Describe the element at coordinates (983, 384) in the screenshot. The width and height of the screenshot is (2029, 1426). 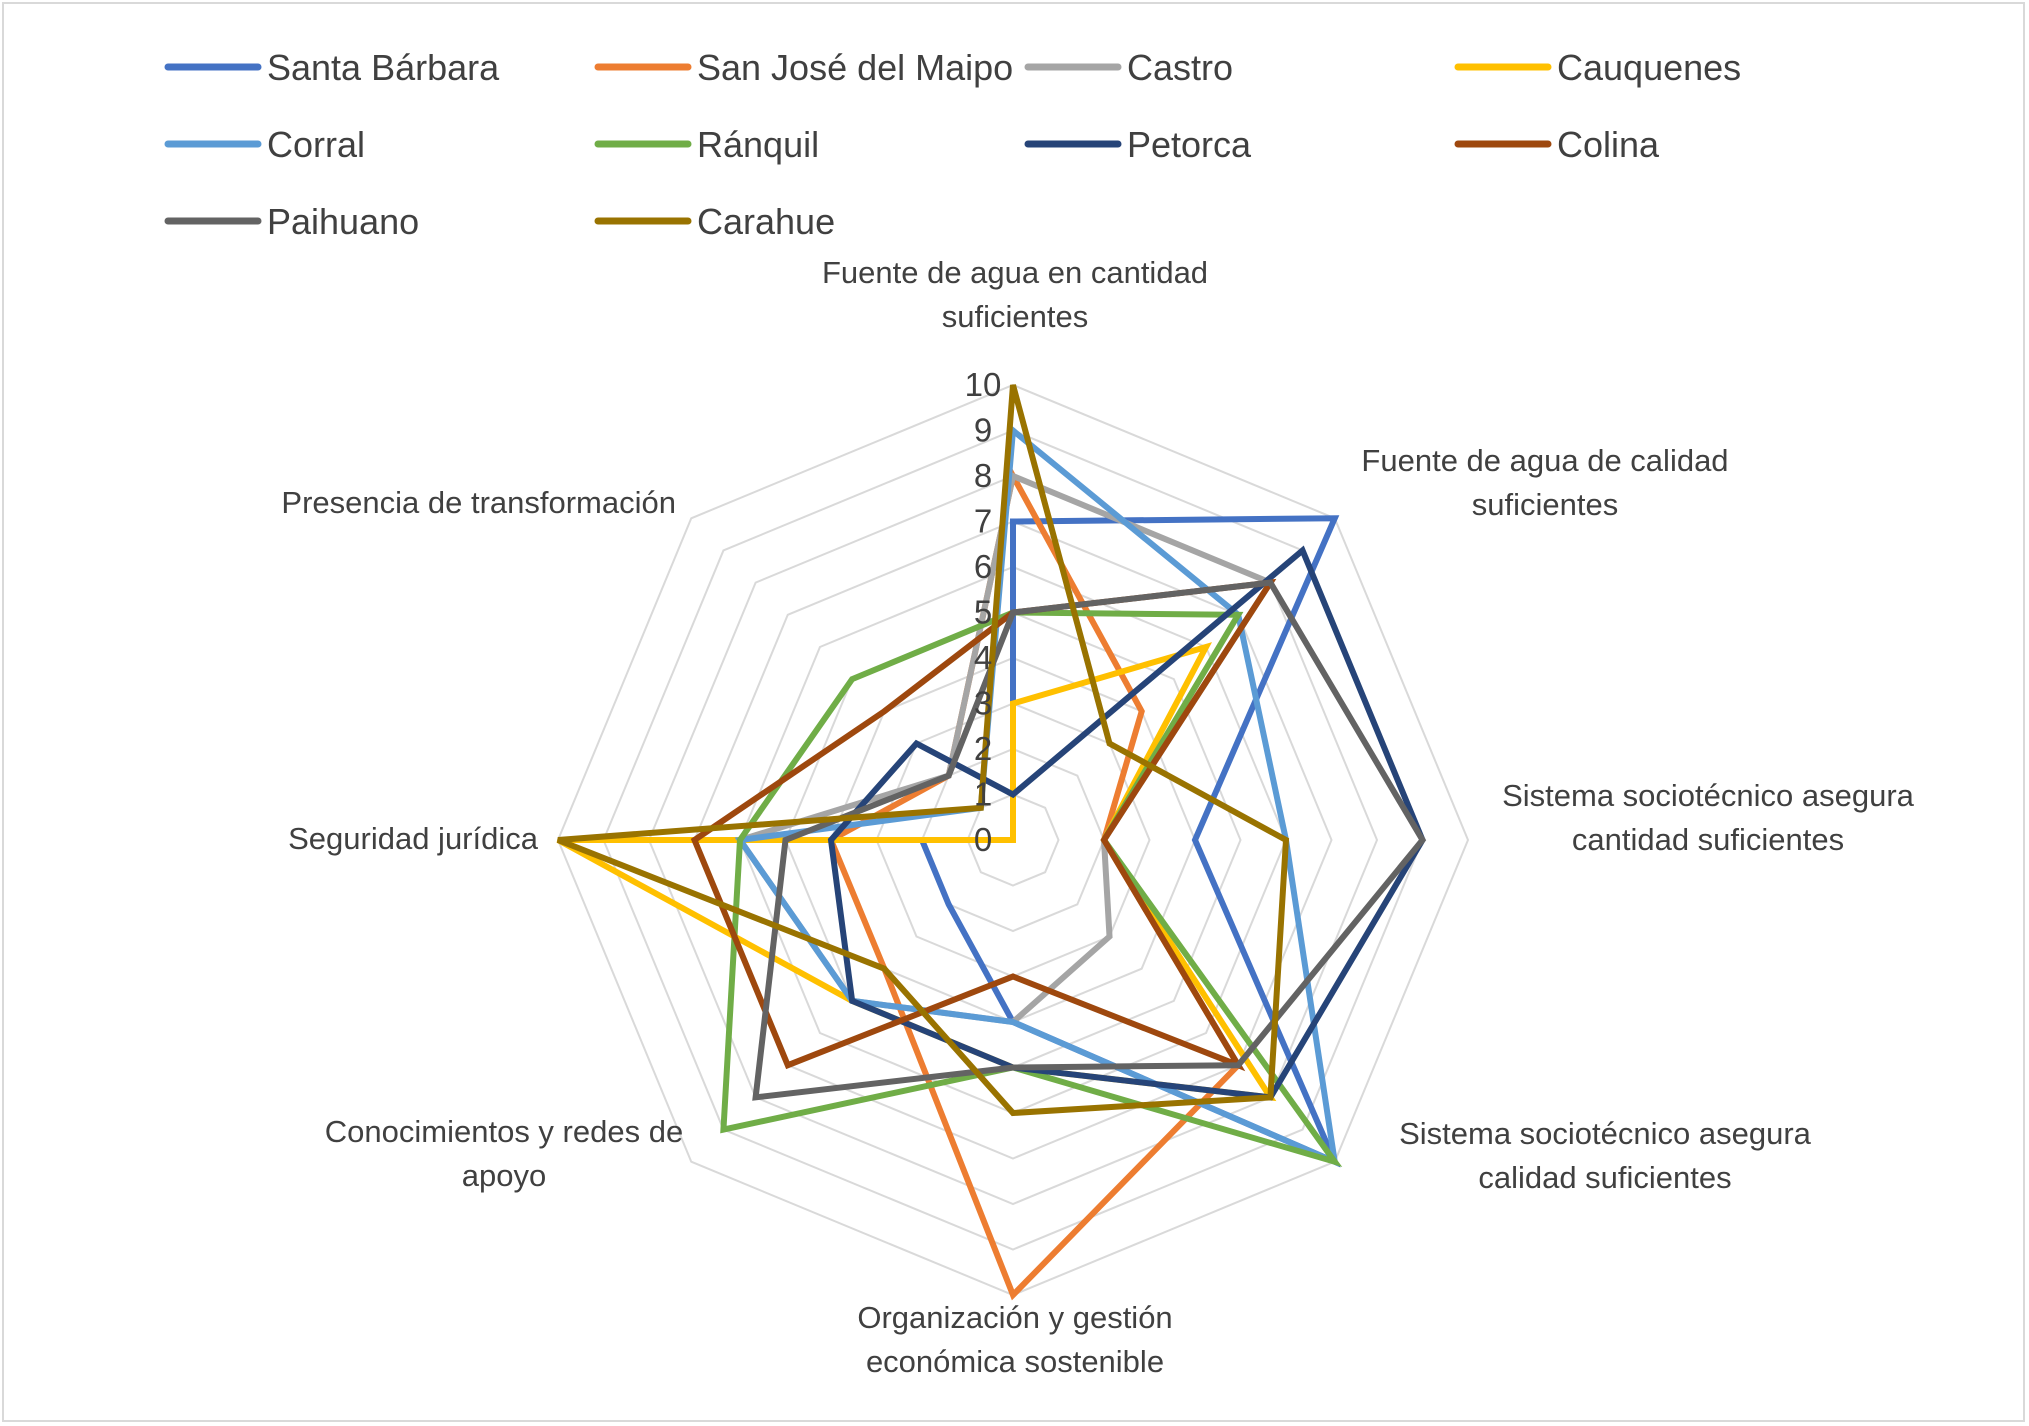
I see `tick-label-10: 10` at that location.